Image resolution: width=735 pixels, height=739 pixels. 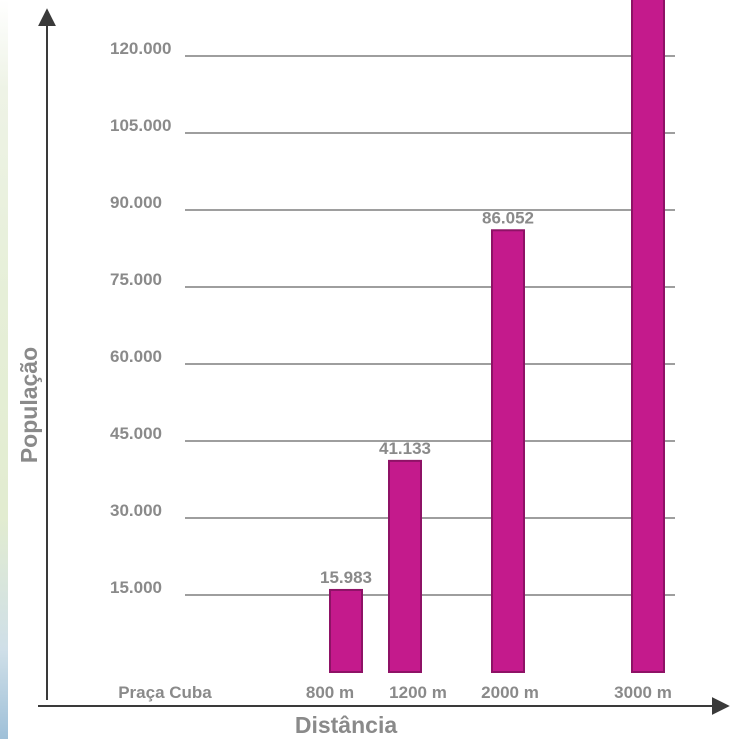 What do you see at coordinates (140, 125) in the screenshot?
I see `y-tick-label: 105.000` at bounding box center [140, 125].